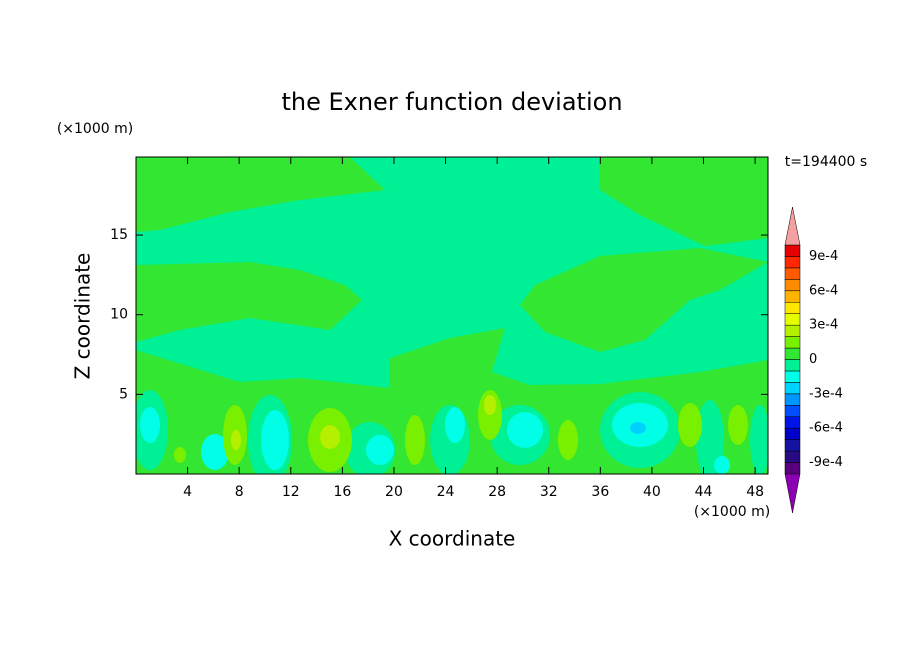 This screenshot has height=654, width=904. Describe the element at coordinates (813, 359) in the screenshot. I see `colorbar-tick-label: 0` at that location.